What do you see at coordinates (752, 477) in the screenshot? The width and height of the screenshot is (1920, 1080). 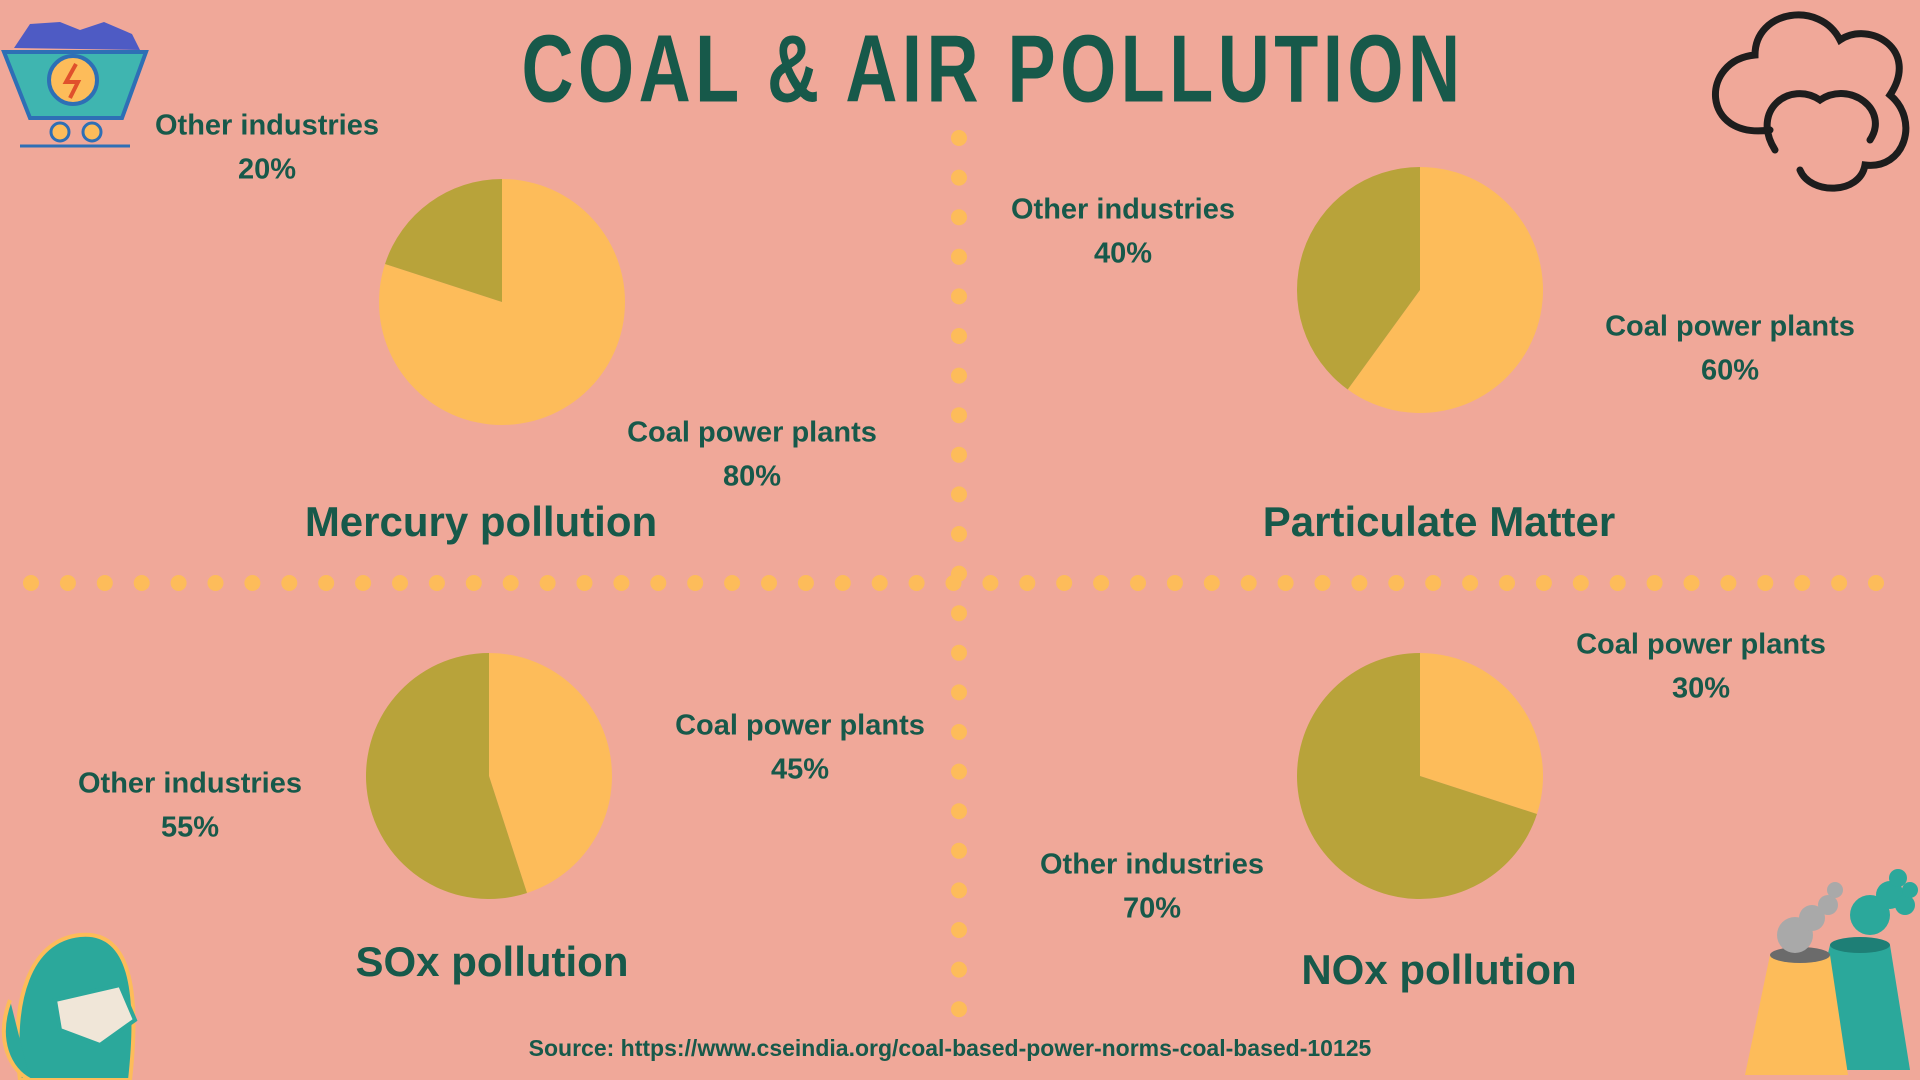 I see `slice-value-label: 80%` at bounding box center [752, 477].